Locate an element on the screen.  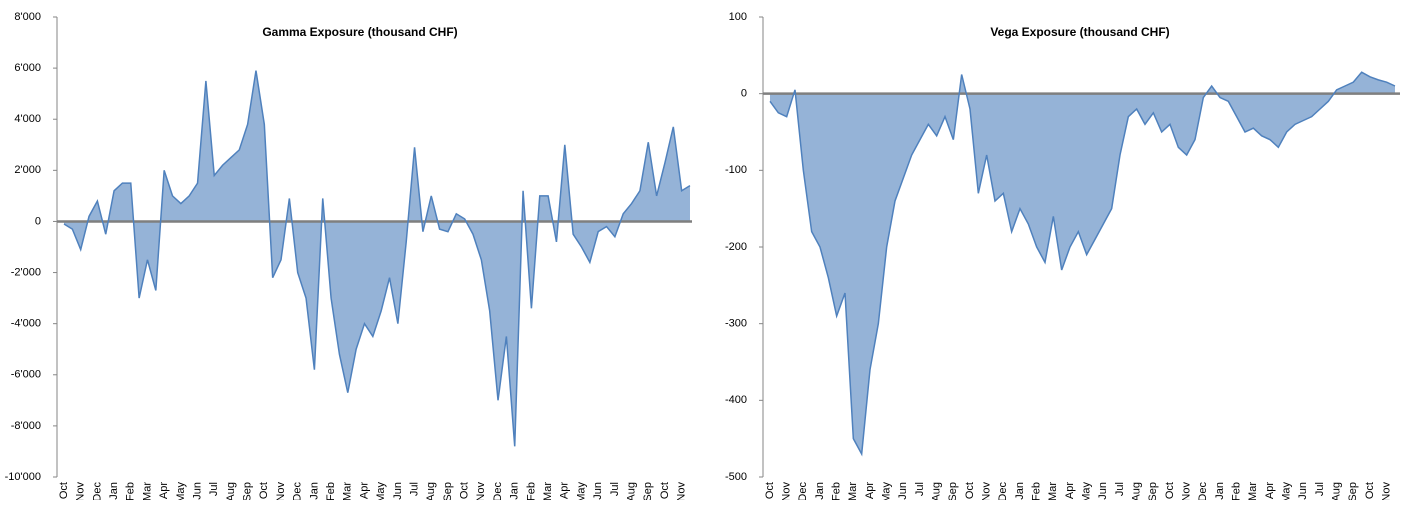
y-tick-label: 2'000 is located at coordinates (27, 170).